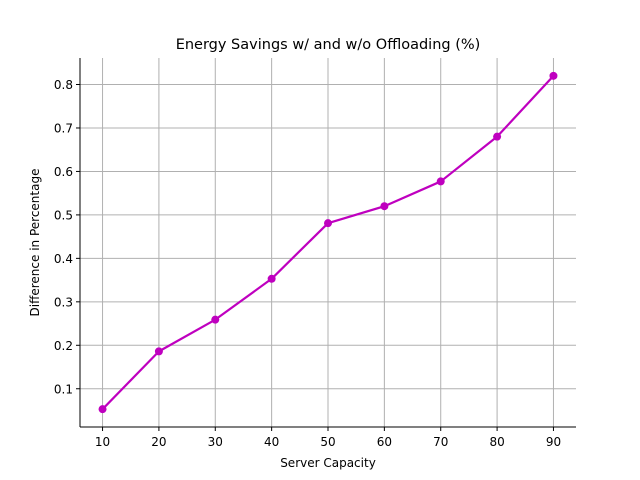 The width and height of the screenshot is (640, 480). I want to click on x-tick-label: 30, so click(215, 442).